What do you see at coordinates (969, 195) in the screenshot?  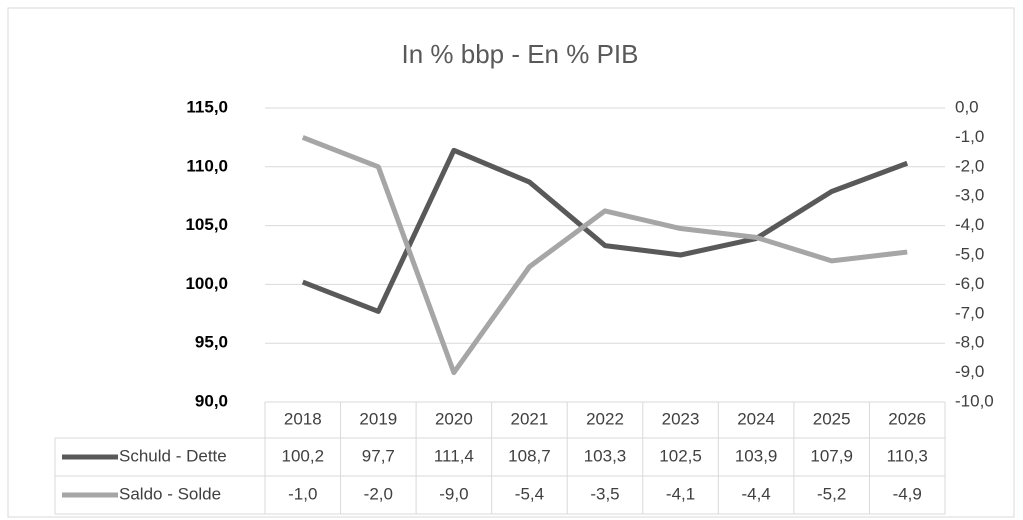 I see `y2-tick-label: -3,0` at bounding box center [969, 195].